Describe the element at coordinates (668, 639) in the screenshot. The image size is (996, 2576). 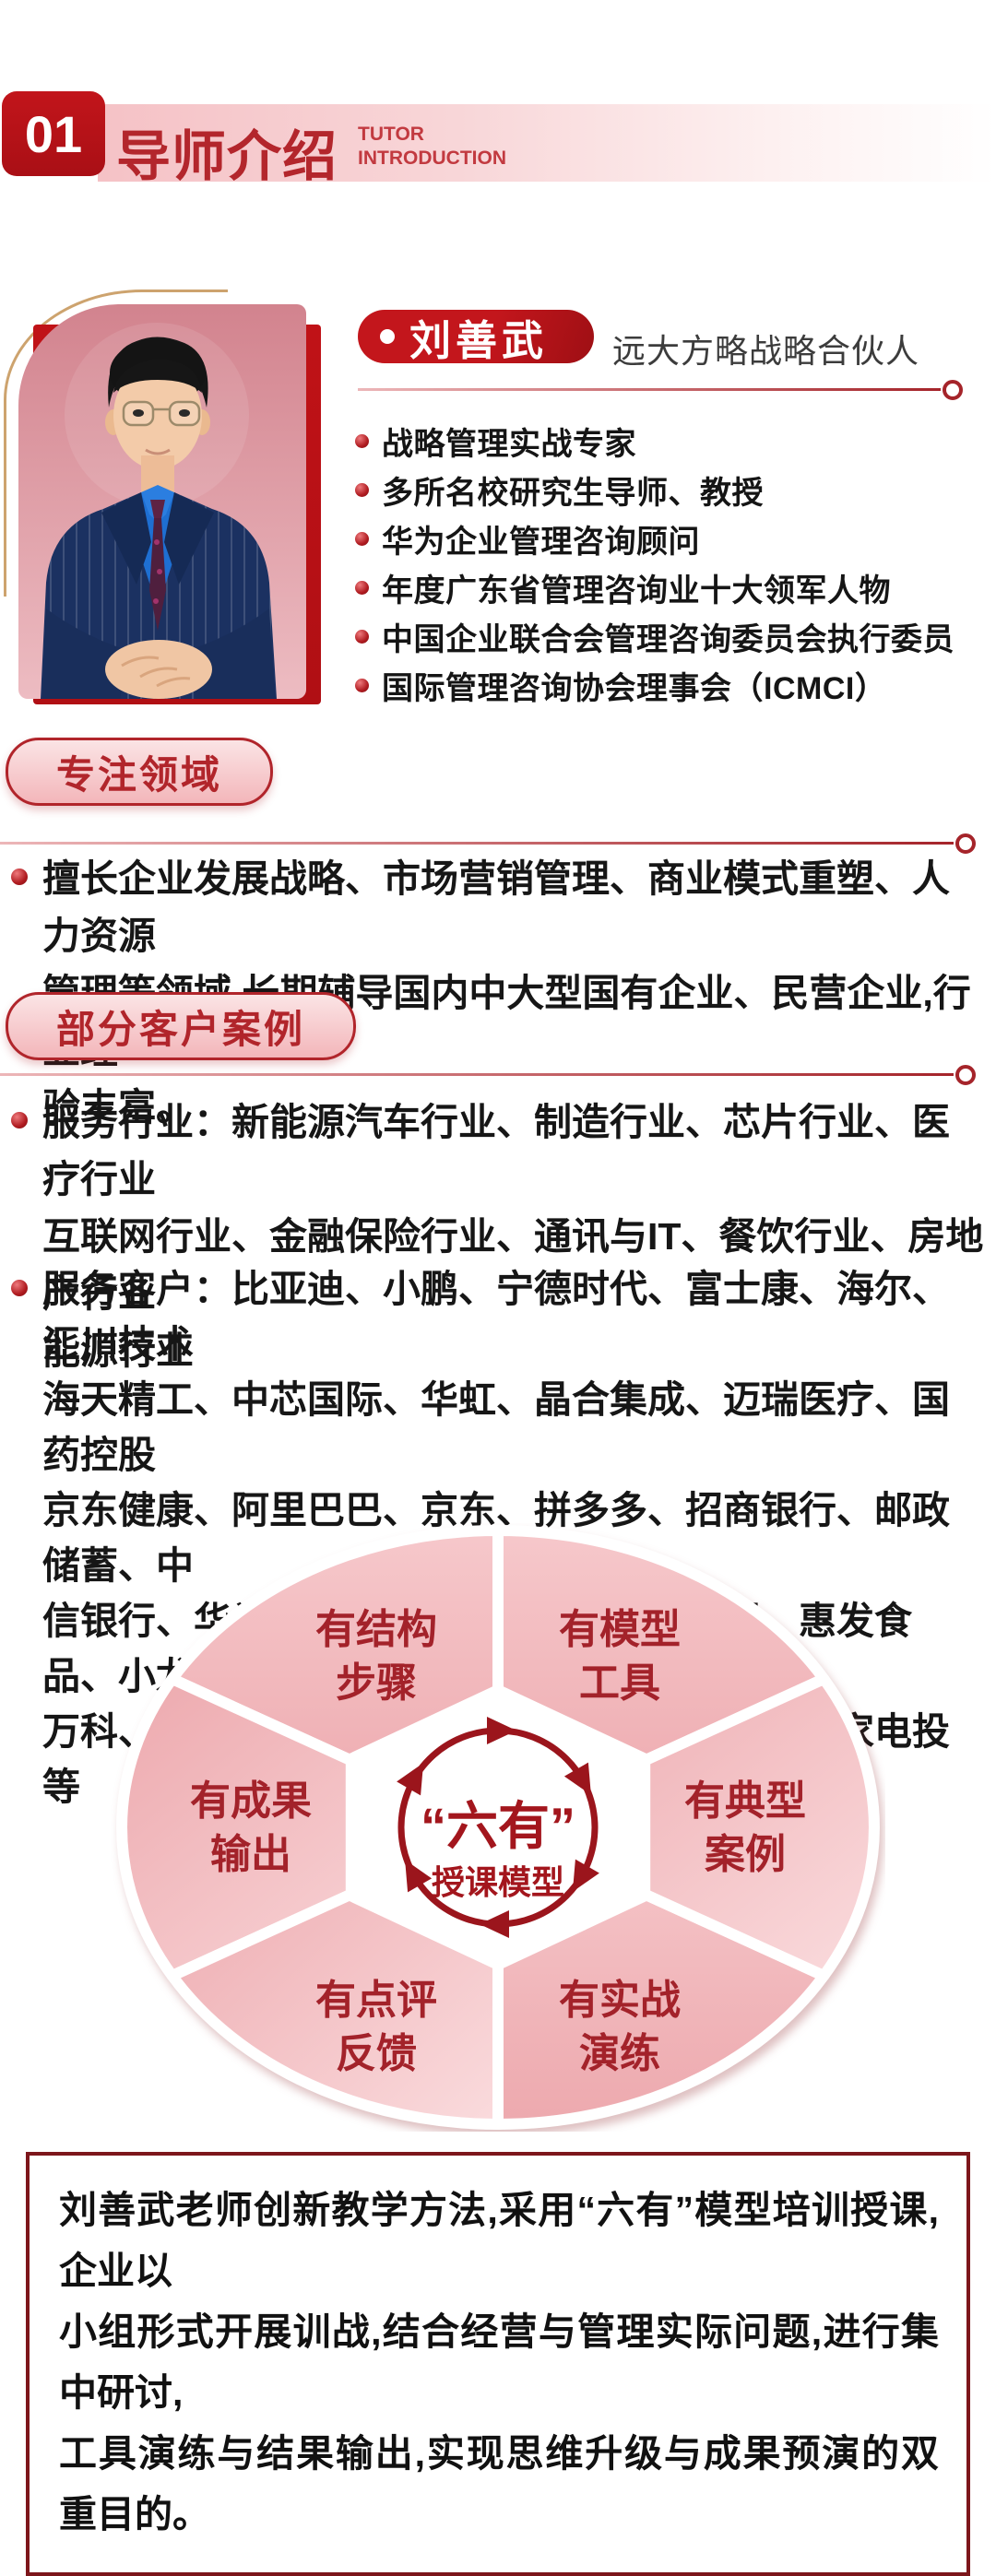
I see `credential-text: 中国企业联合会管理咨询委员会执行委员` at that location.